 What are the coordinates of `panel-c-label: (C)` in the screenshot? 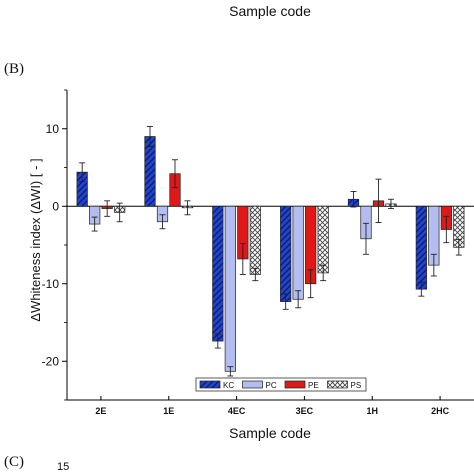 It's located at (14, 462).